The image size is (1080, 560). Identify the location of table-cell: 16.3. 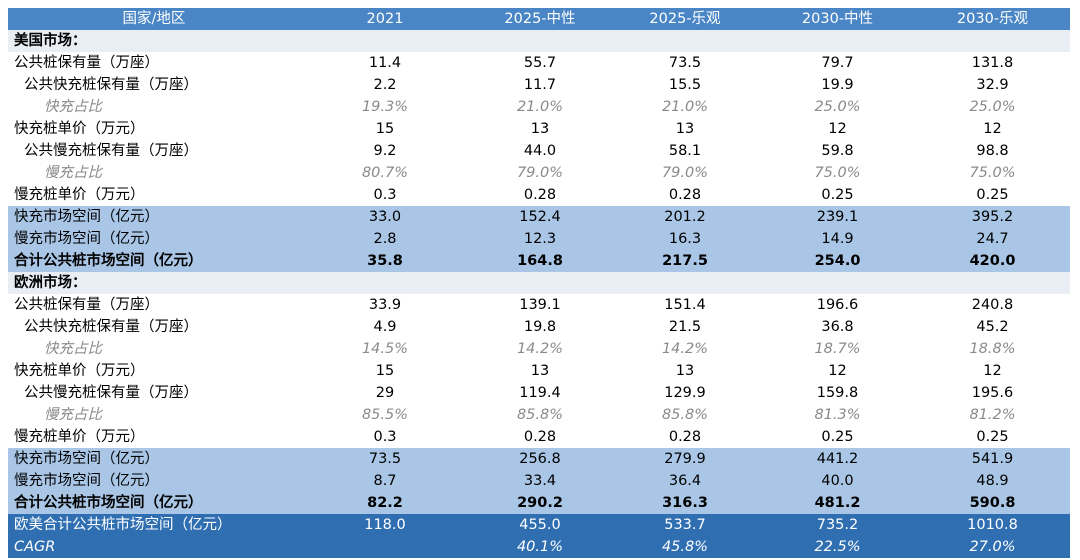
(685, 239).